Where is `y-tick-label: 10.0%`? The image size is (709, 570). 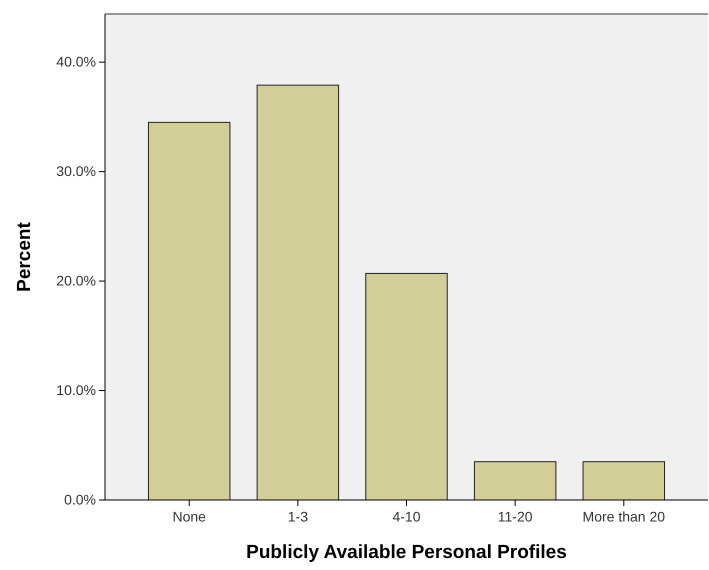 y-tick-label: 10.0% is located at coordinates (76, 390).